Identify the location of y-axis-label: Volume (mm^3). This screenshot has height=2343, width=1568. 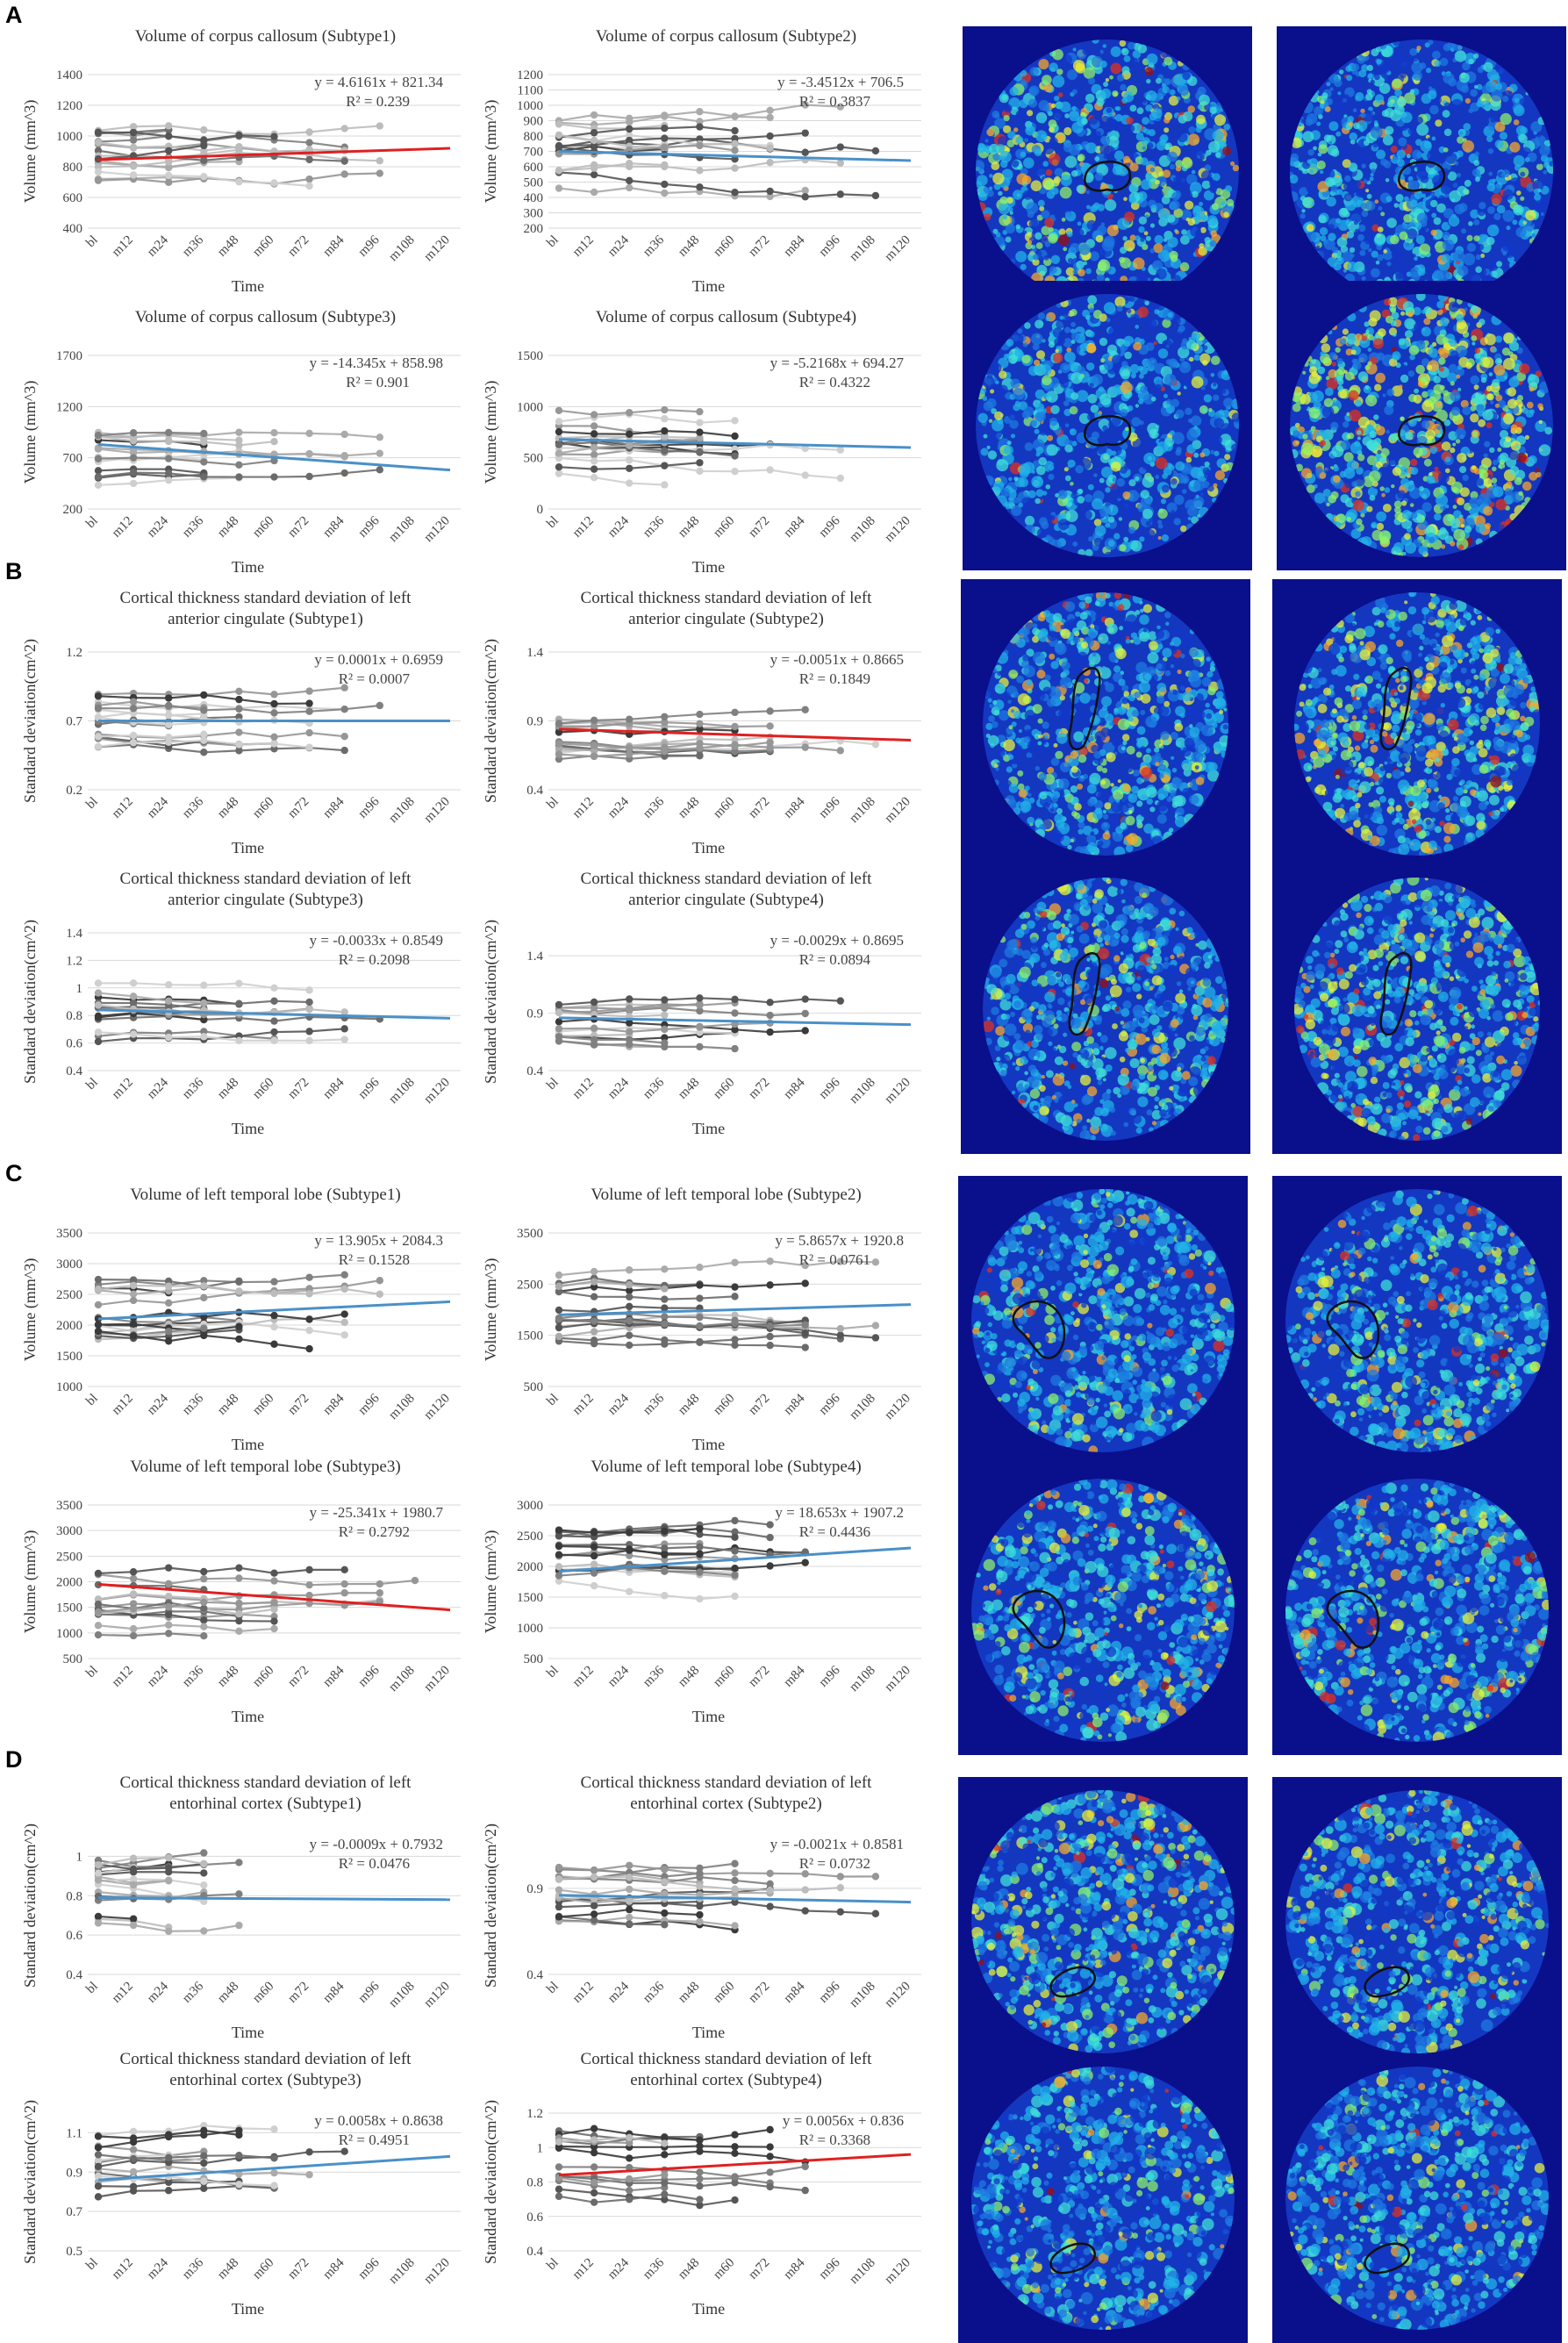
(491, 1582).